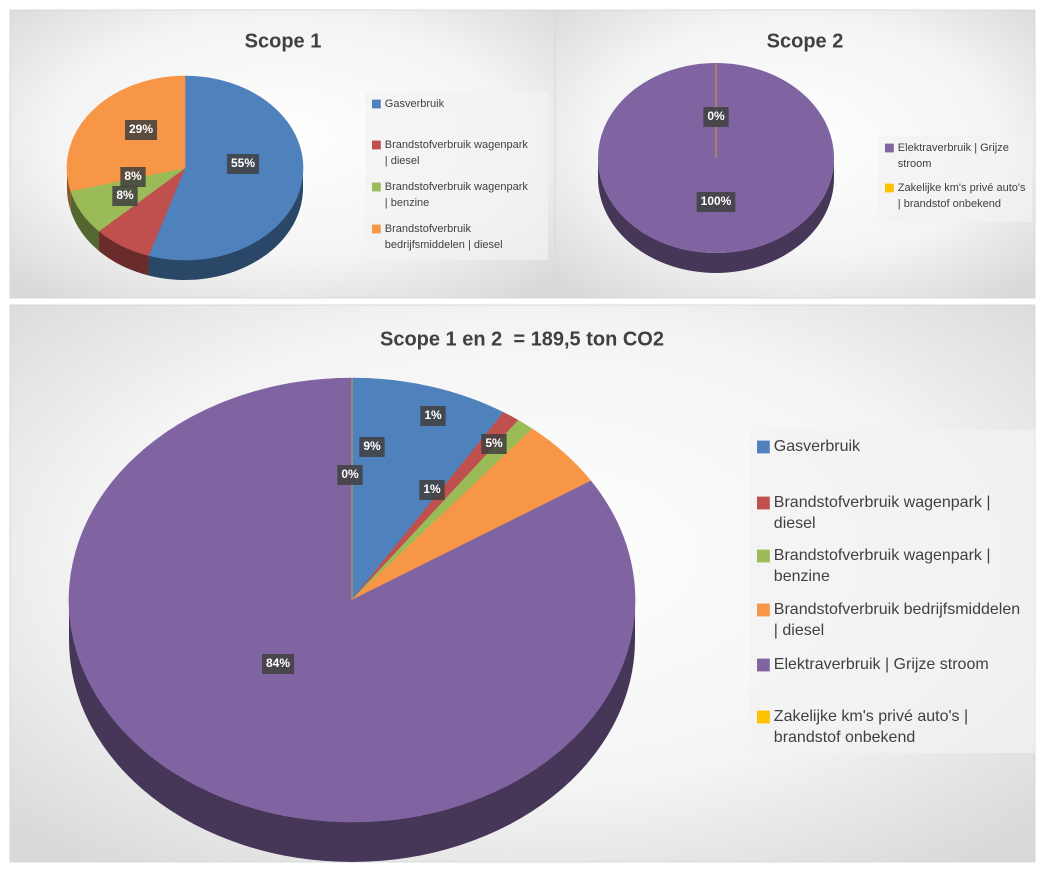 The width and height of the screenshot is (1046, 874). I want to click on chart-title: Scope 1 en 2 = 189,5 ton CO2, so click(522, 339).